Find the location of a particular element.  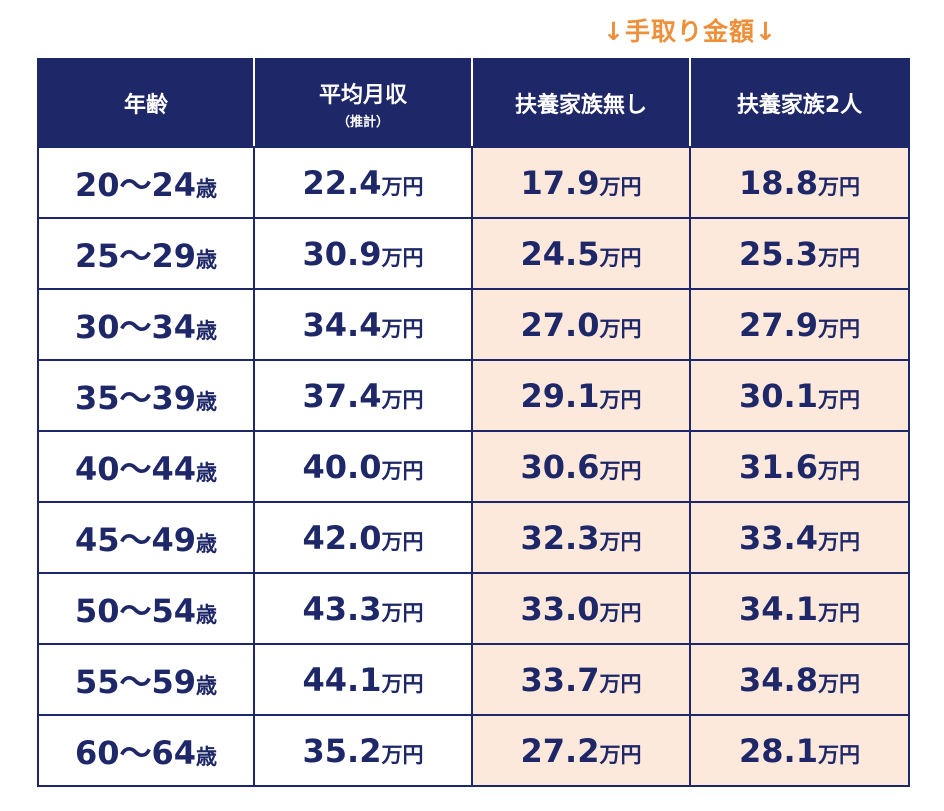

age-cell: 55〜59歳 is located at coordinates (146, 679).